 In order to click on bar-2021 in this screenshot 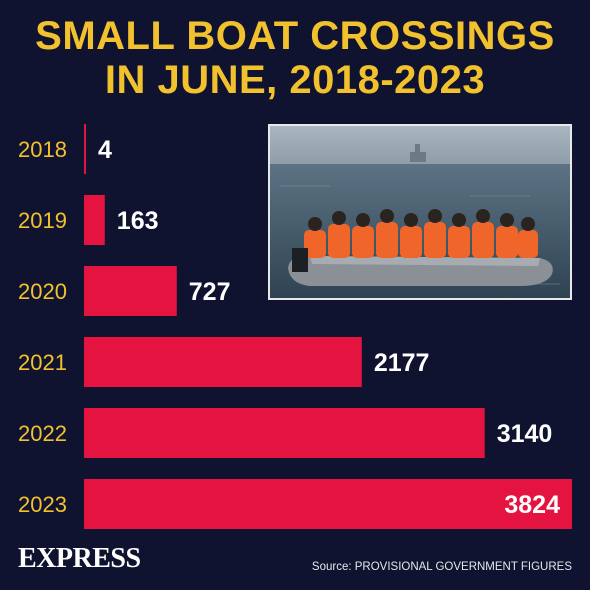, I will do `click(223, 362)`.